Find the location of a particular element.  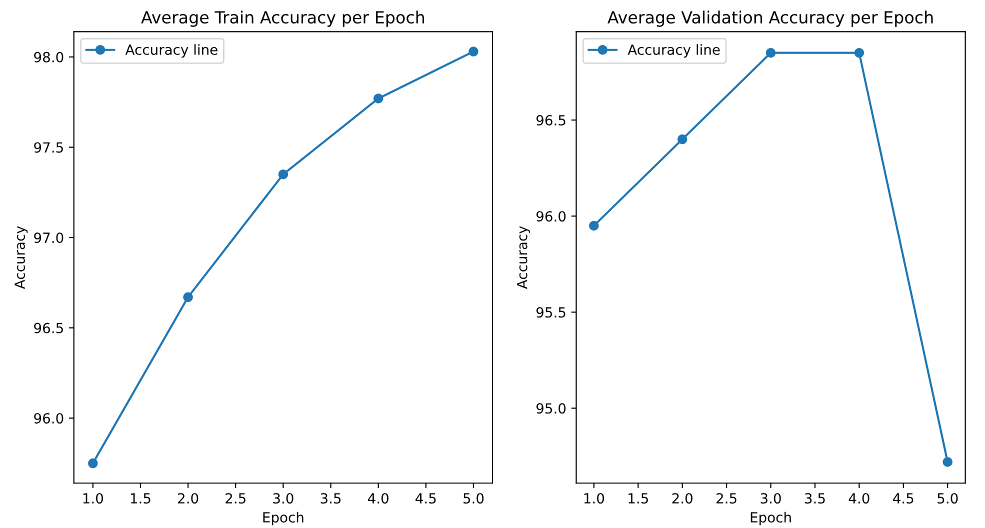

chart-title: Average Train Accuracy per Epoch is located at coordinates (282, 18).